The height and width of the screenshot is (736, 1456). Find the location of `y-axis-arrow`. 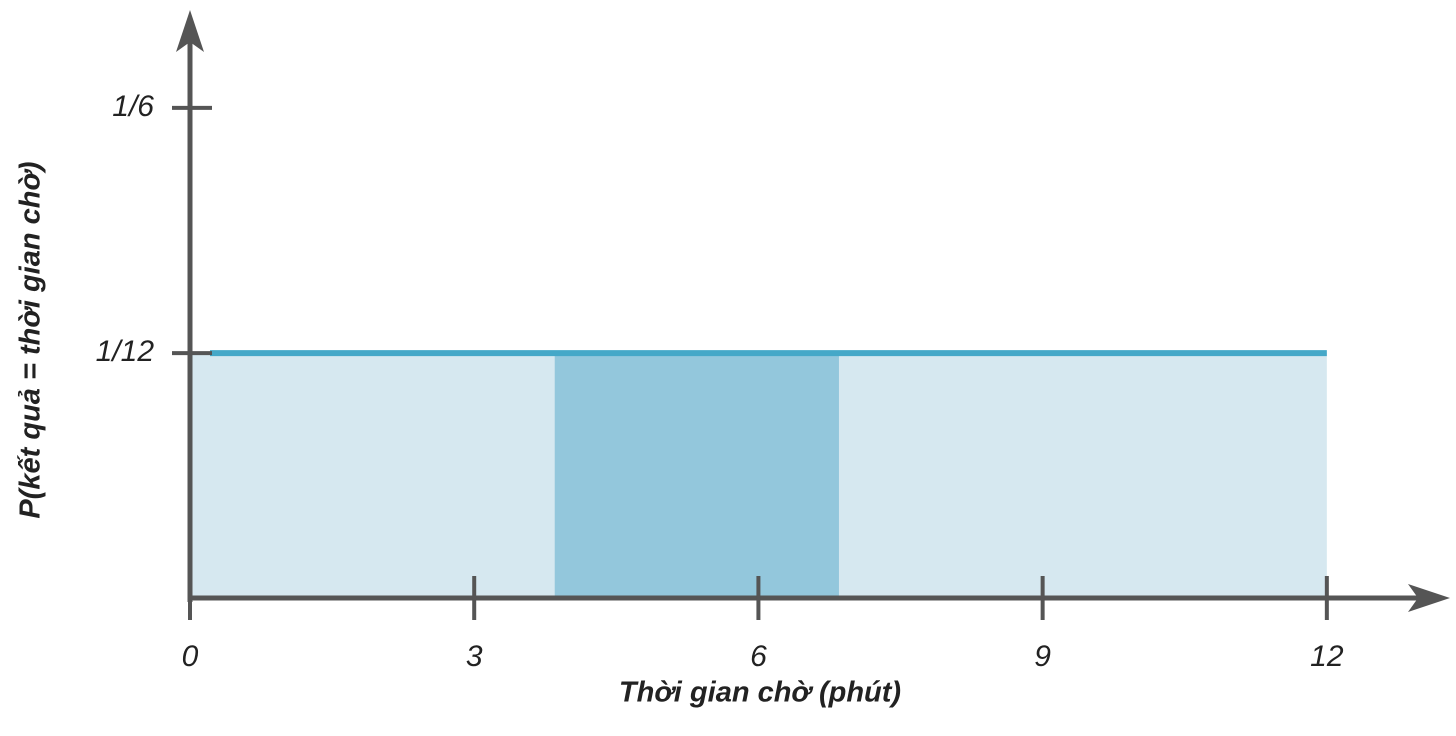

y-axis-arrow is located at coordinates (190, 31).